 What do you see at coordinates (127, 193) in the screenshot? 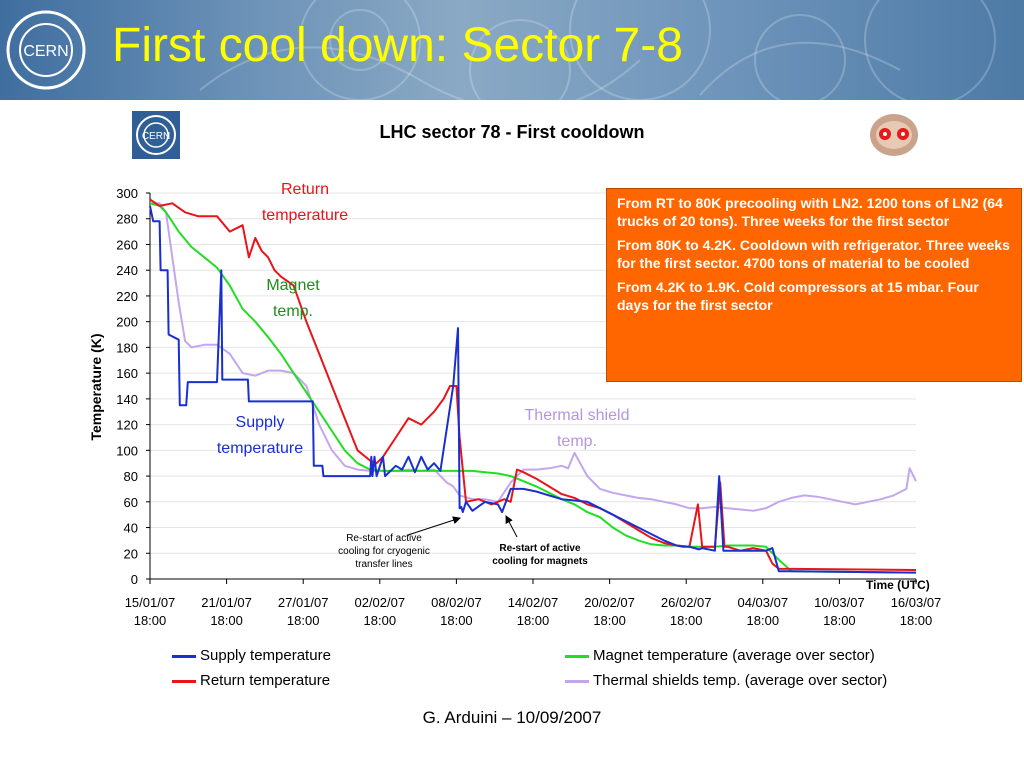
I see `y-tick-label: 300` at bounding box center [127, 193].